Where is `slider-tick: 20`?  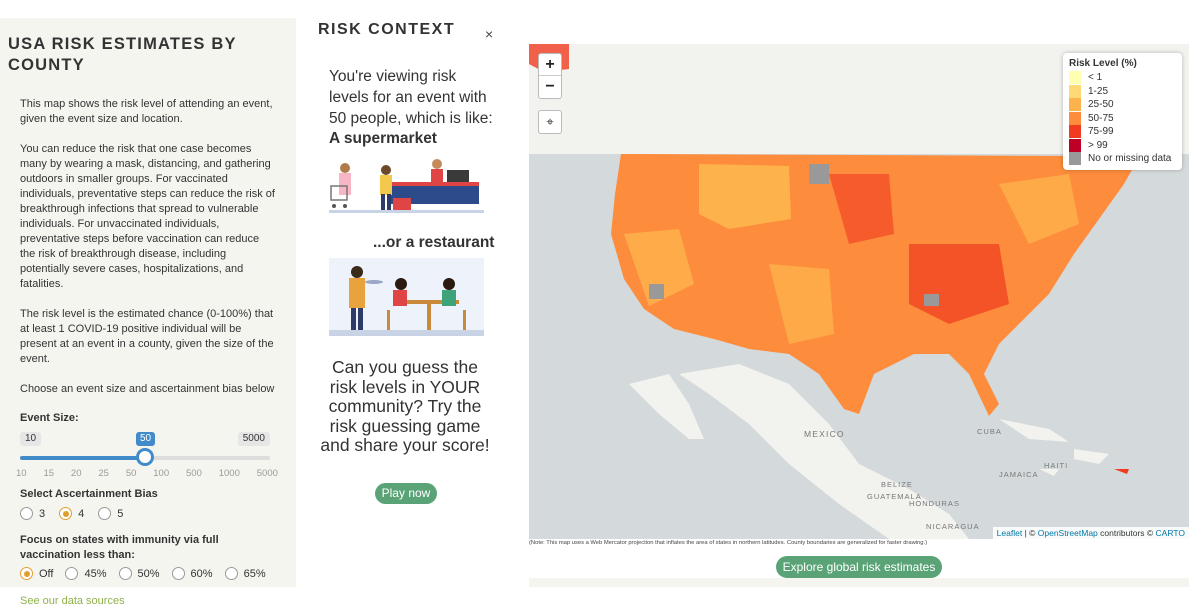 slider-tick: 20 is located at coordinates (76, 473).